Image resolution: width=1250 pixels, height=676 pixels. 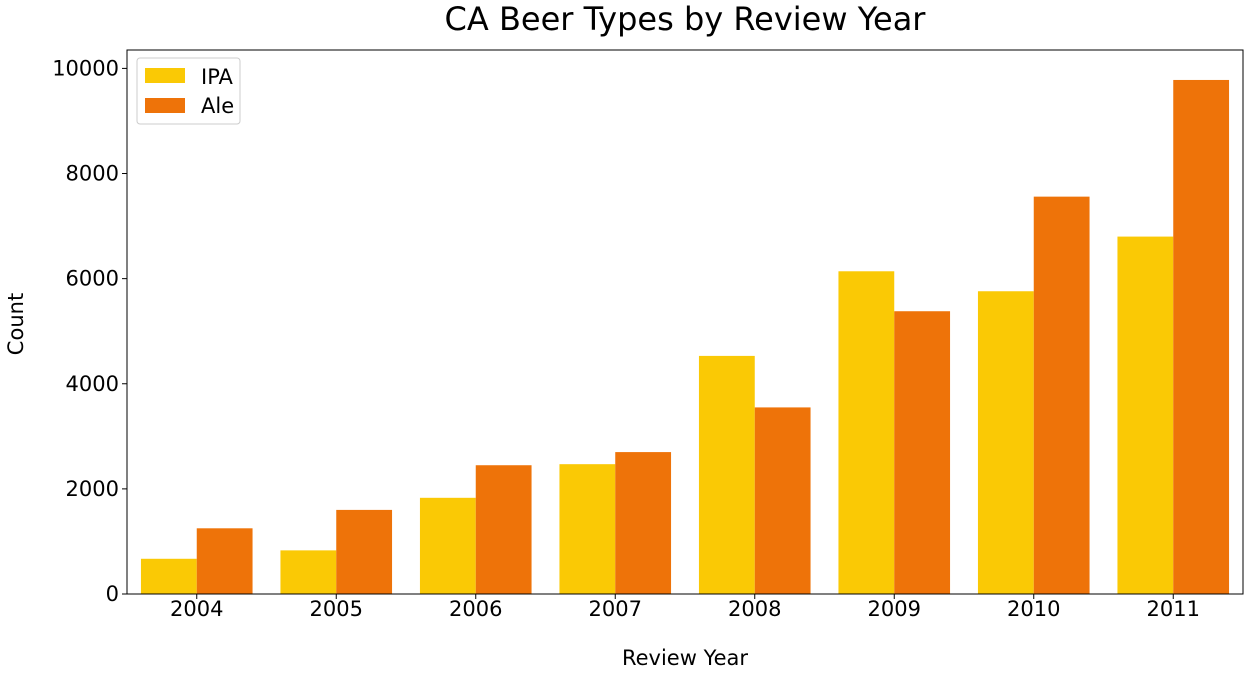 What do you see at coordinates (685, 658) in the screenshot?
I see `x-axis-label: Review Year` at bounding box center [685, 658].